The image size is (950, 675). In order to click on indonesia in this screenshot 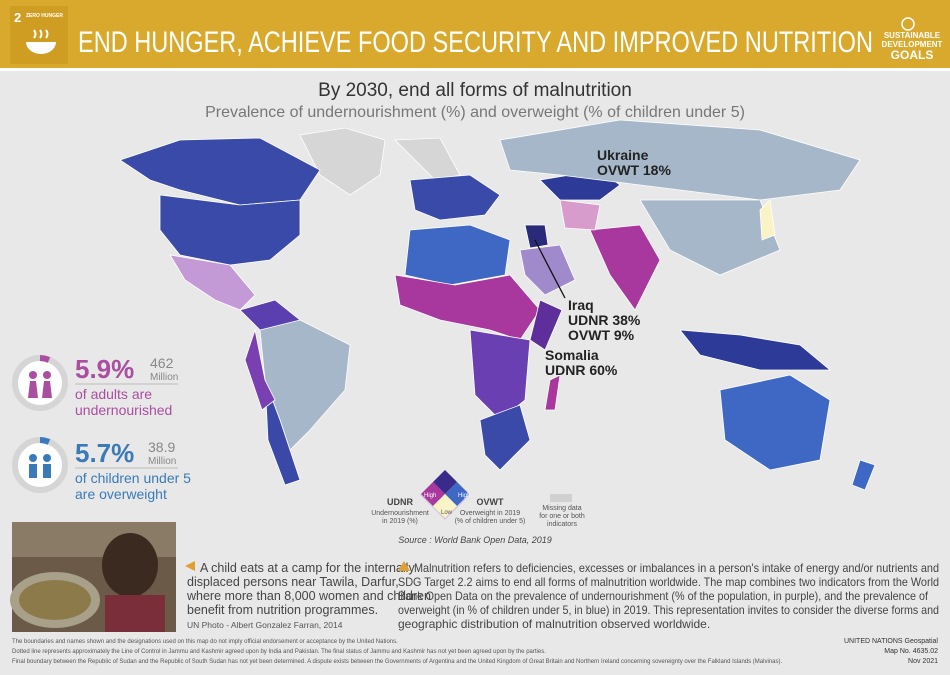, I will do `click(755, 350)`.